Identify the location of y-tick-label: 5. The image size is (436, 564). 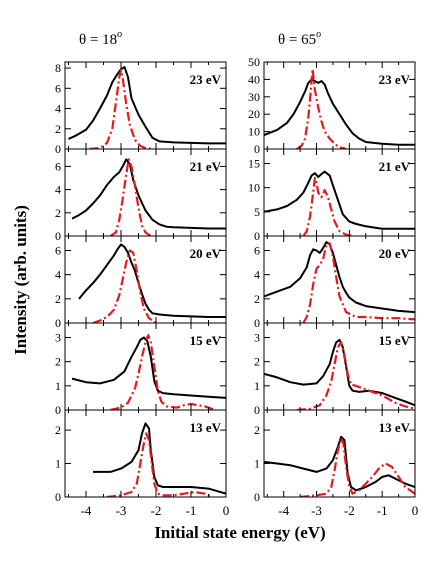
(257, 212).